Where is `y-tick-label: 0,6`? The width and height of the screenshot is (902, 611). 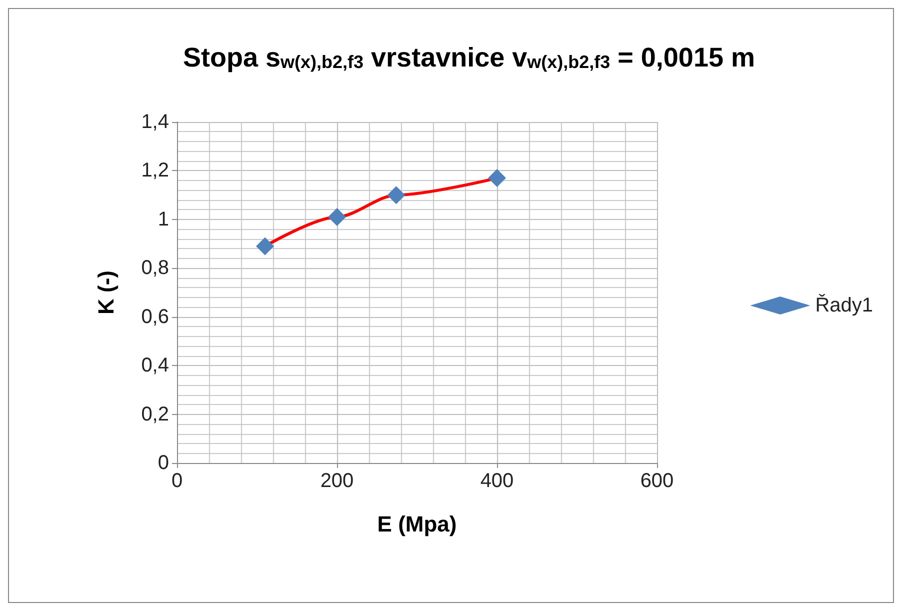 y-tick-label: 0,6 is located at coordinates (155, 317).